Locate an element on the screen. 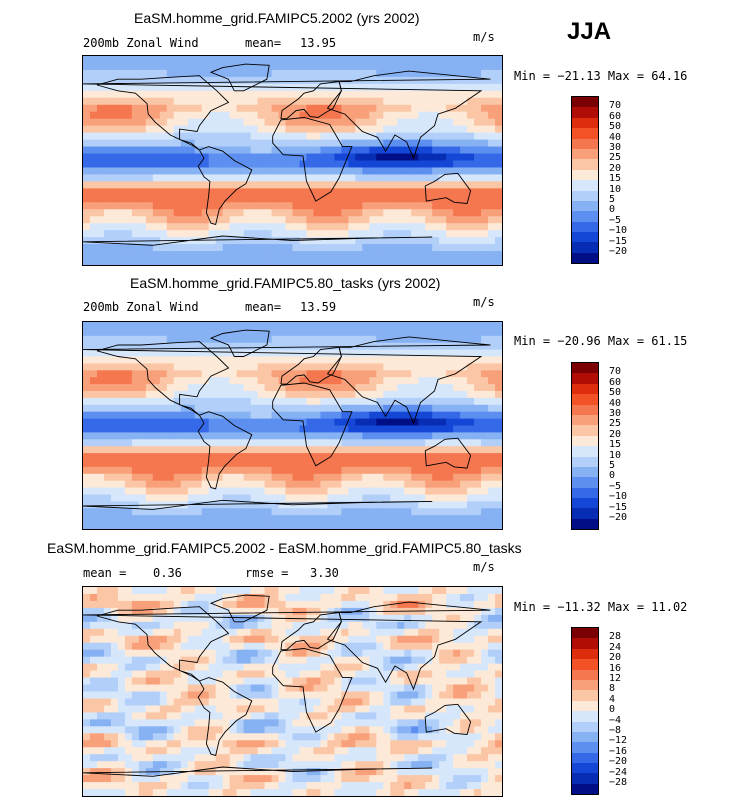 The height and width of the screenshot is (806, 733). mean-label: mean= is located at coordinates (263, 307).